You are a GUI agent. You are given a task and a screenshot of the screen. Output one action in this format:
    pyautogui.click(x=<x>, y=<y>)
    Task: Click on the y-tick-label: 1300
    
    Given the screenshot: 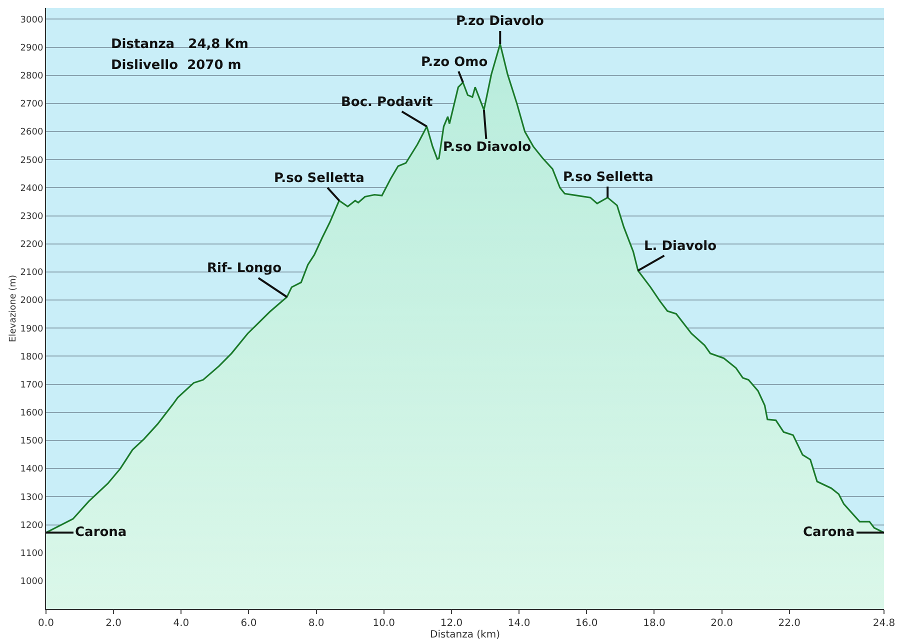 What is the action you would take?
    pyautogui.click(x=32, y=497)
    